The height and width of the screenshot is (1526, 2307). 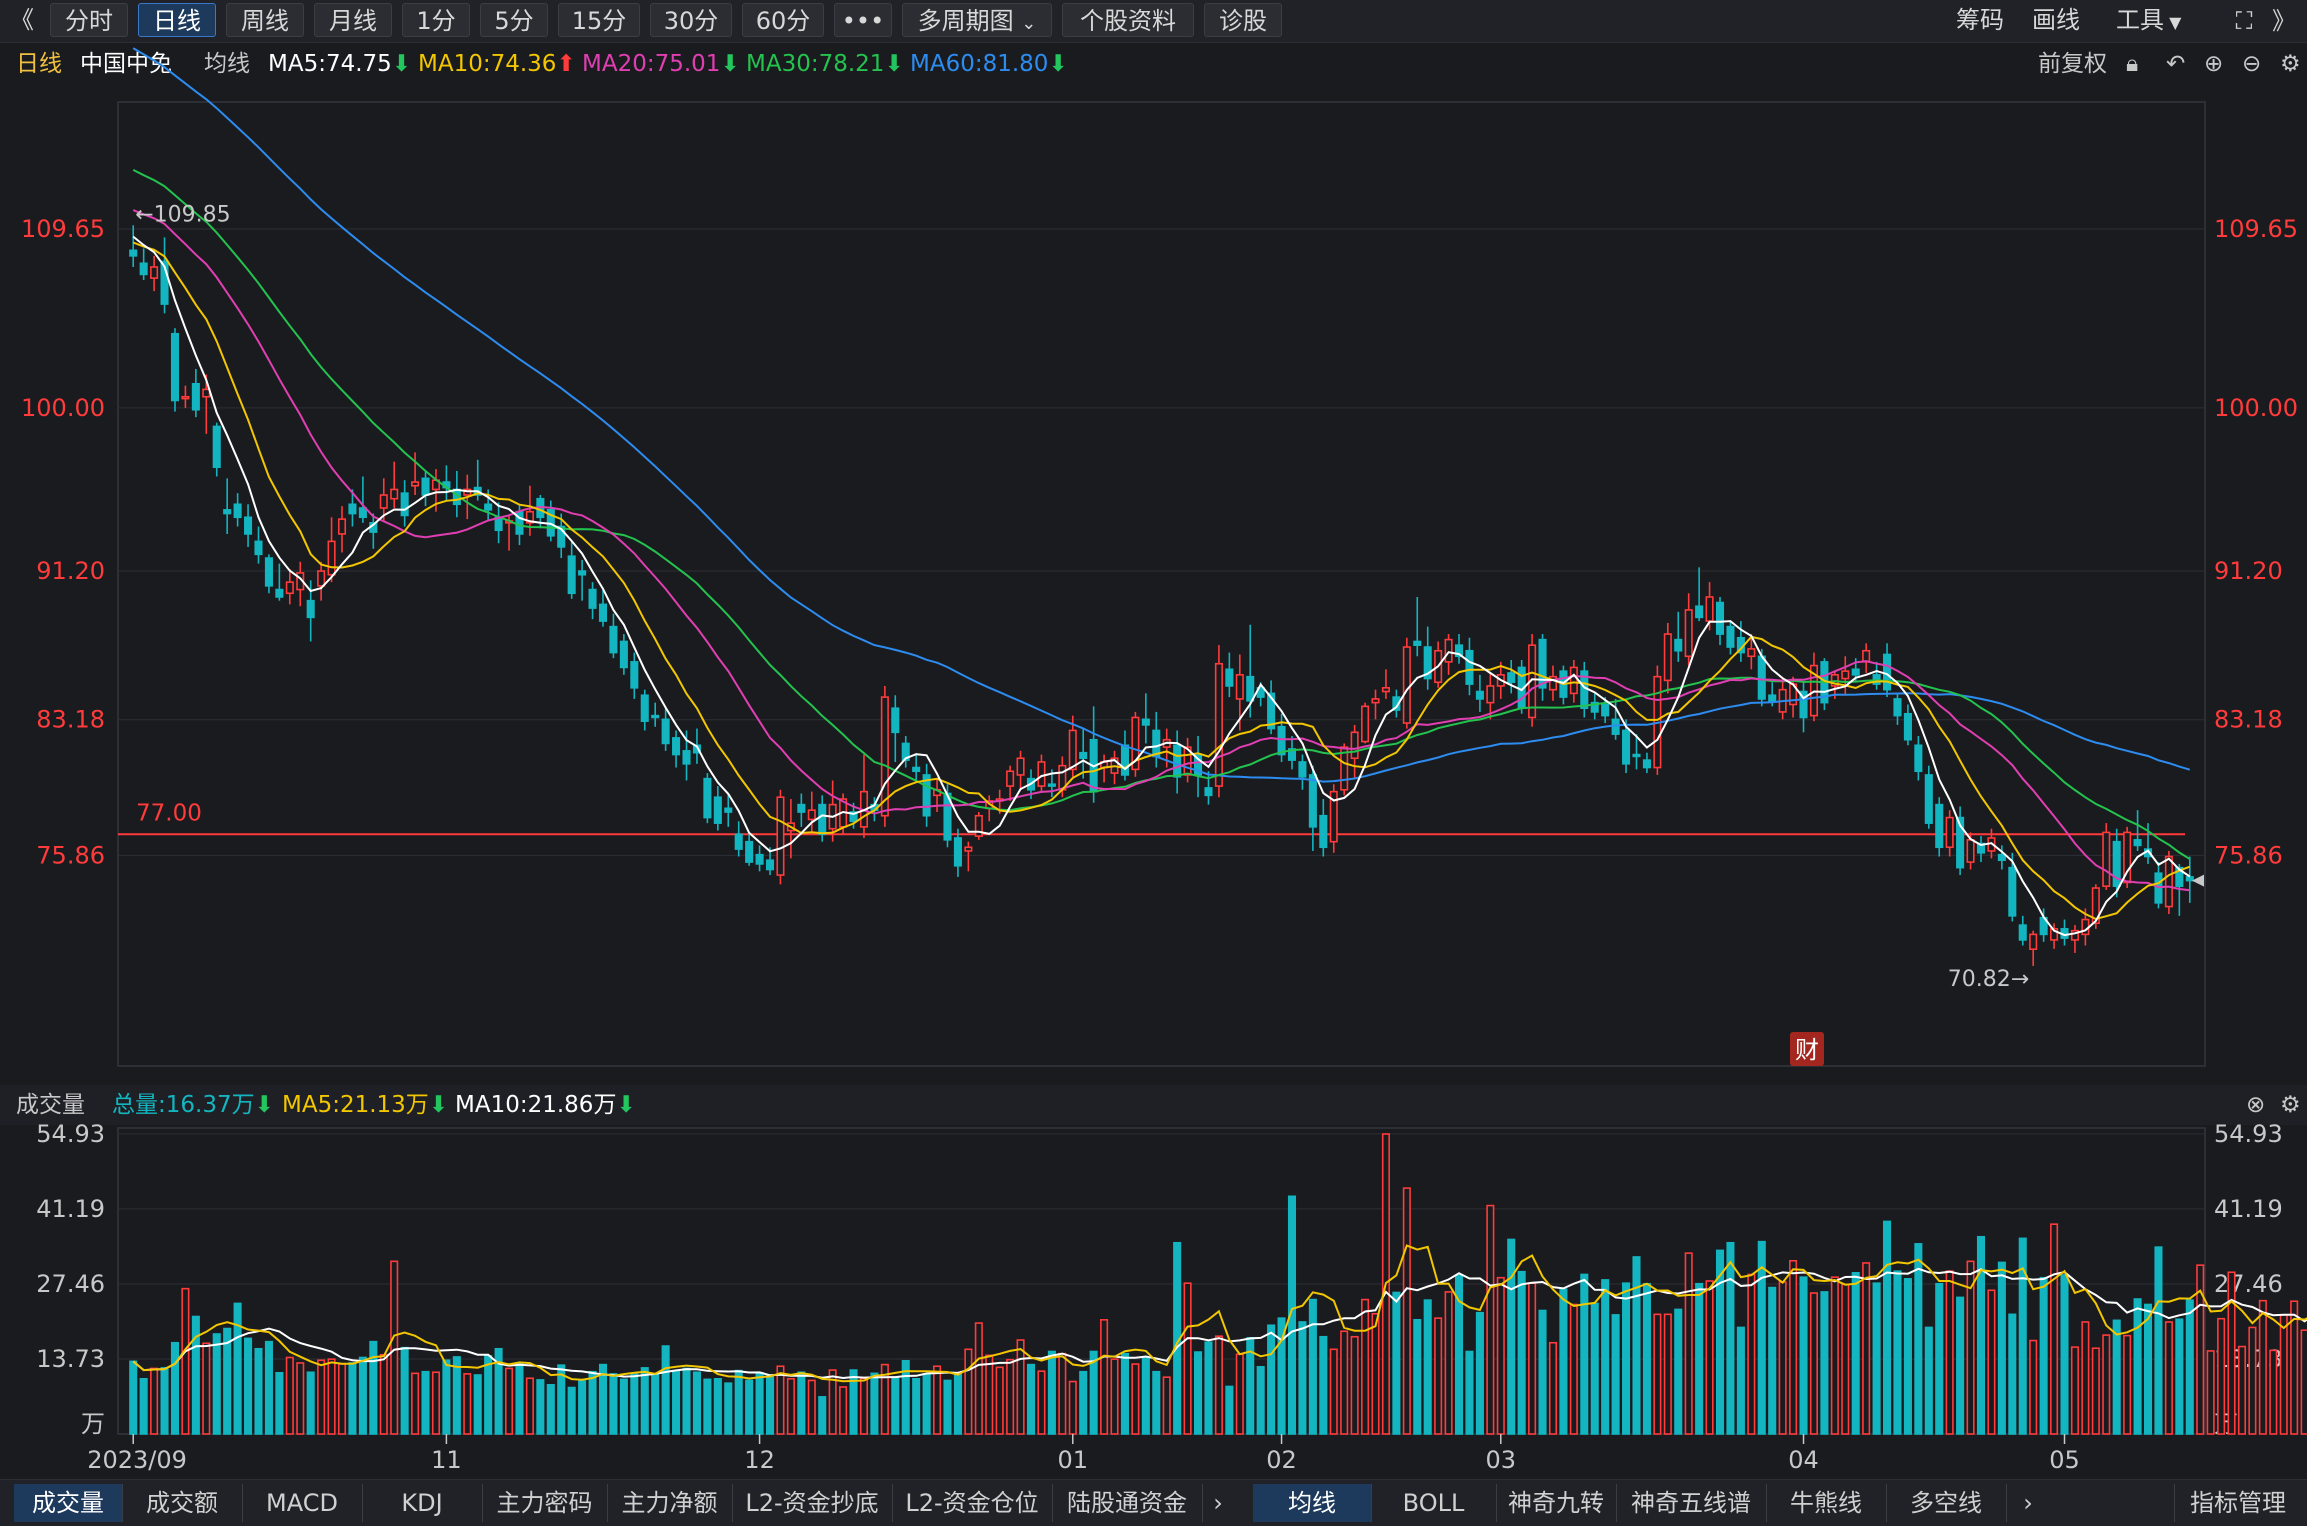 What do you see at coordinates (1243, 20) in the screenshot?
I see `diagnose-button: 诊股` at bounding box center [1243, 20].